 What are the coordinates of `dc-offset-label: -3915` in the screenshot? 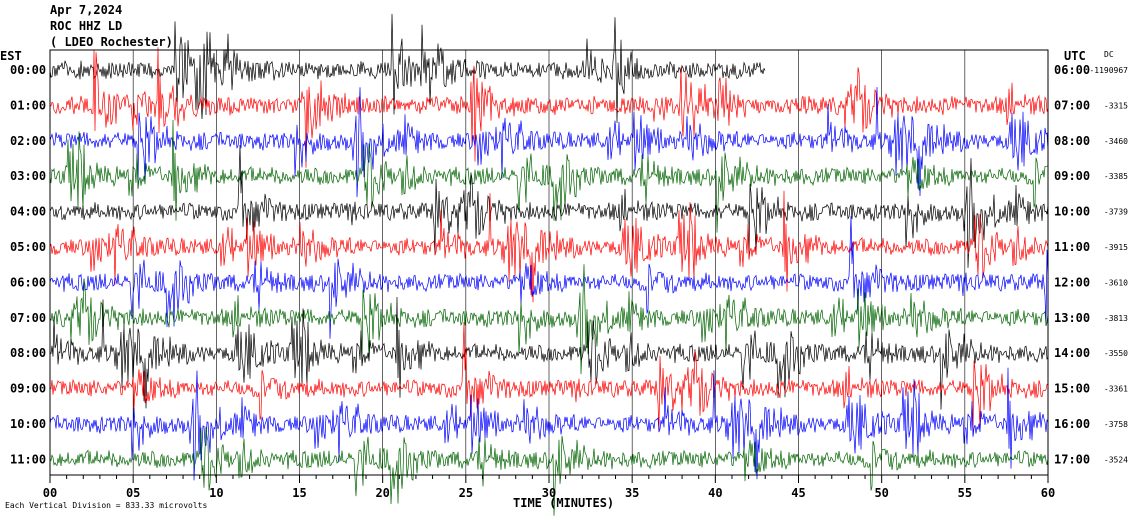 It's located at (1116, 247).